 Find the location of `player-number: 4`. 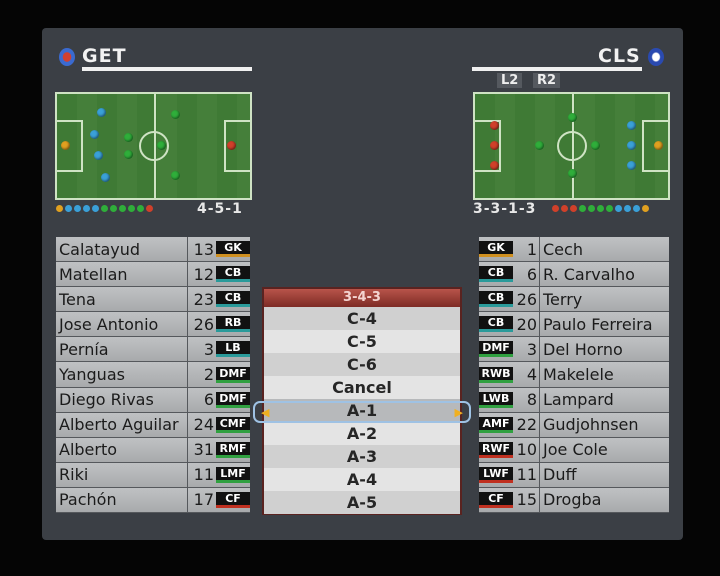

player-number: 4 is located at coordinates (531, 375).